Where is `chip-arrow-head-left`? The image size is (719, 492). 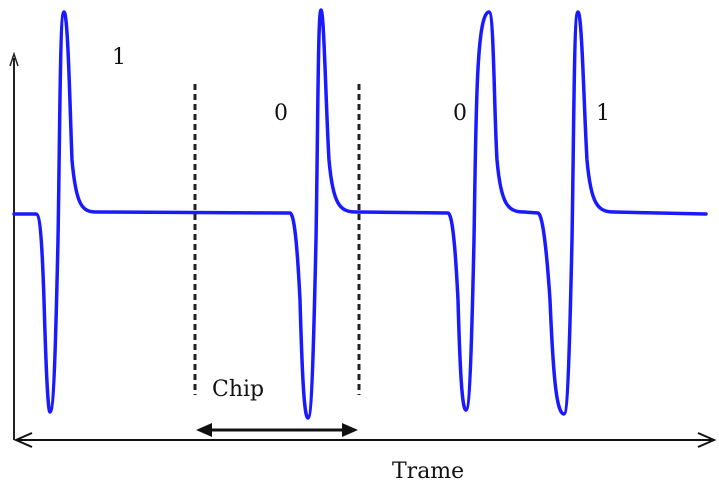 chip-arrow-head-left is located at coordinates (204, 430).